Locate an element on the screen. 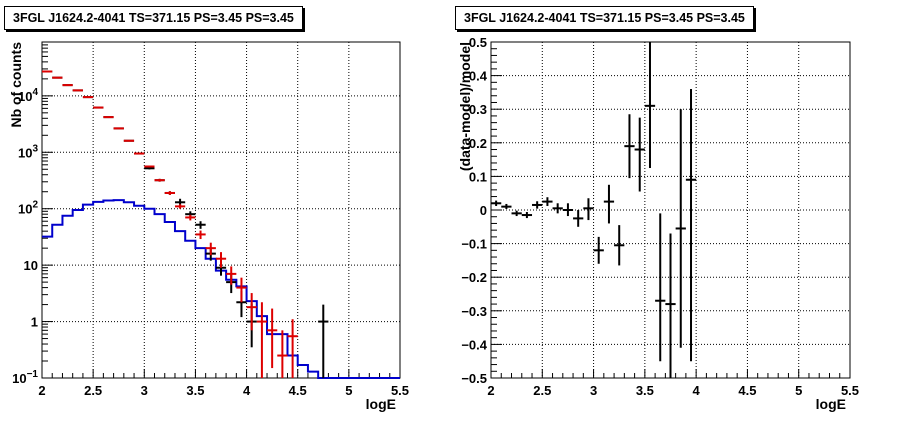 The width and height of the screenshot is (898, 421). y-tick-label: 0.4 is located at coordinates (478, 76).